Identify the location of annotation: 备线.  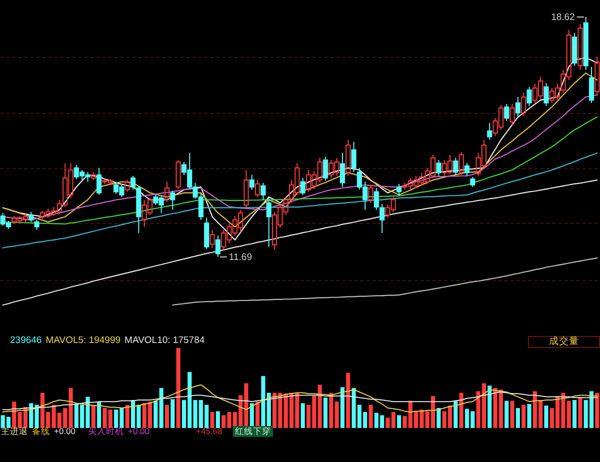
(41, 431).